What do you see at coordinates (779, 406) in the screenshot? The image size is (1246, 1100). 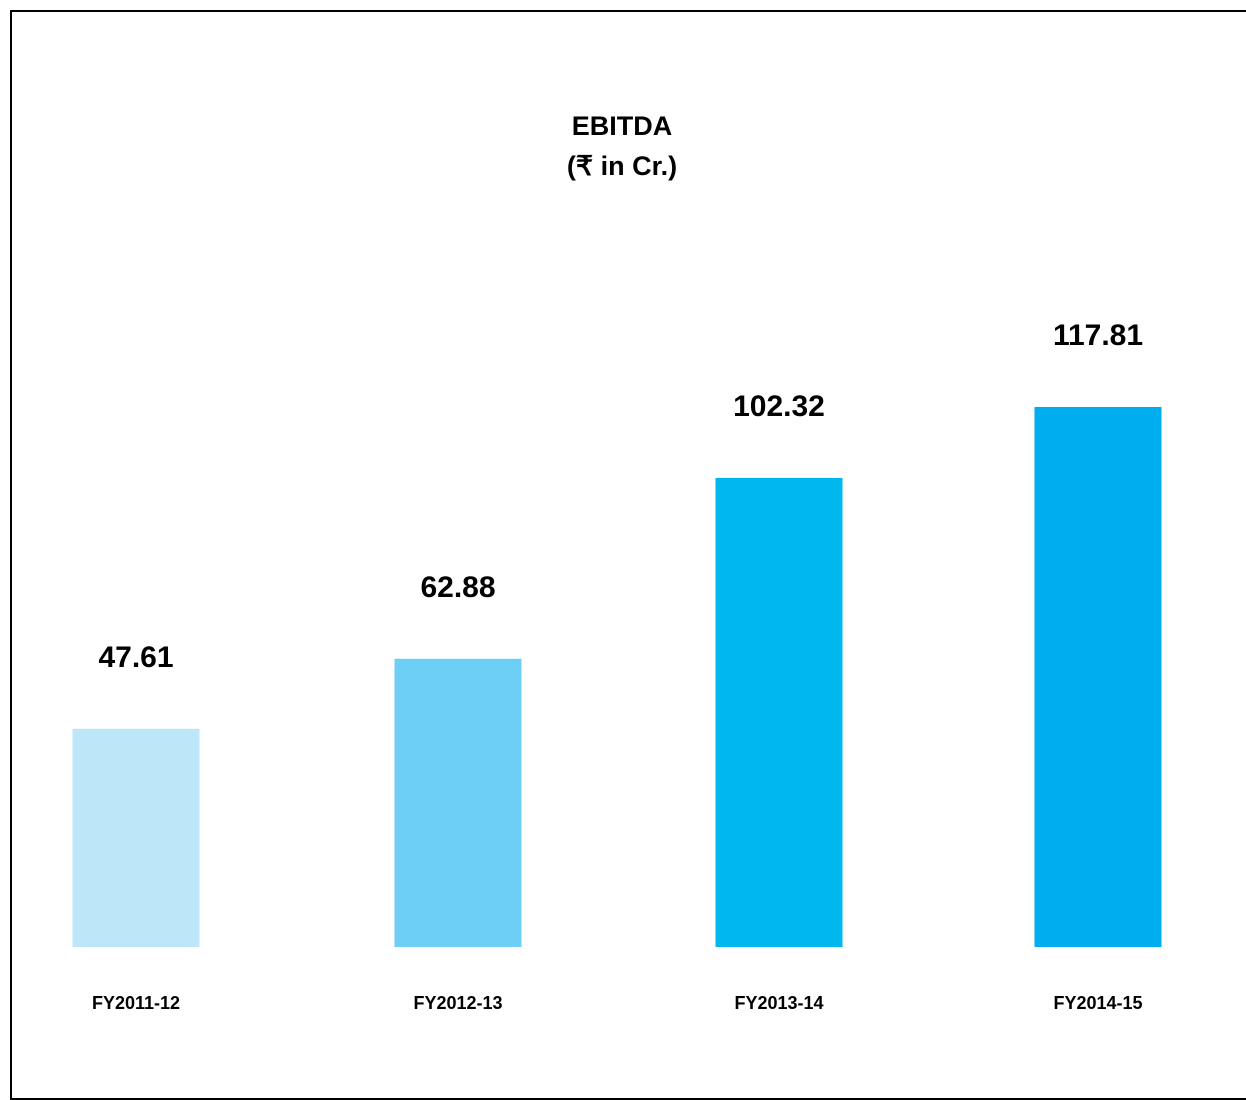 I see `value-label-fy2013-14: 102.32` at bounding box center [779, 406].